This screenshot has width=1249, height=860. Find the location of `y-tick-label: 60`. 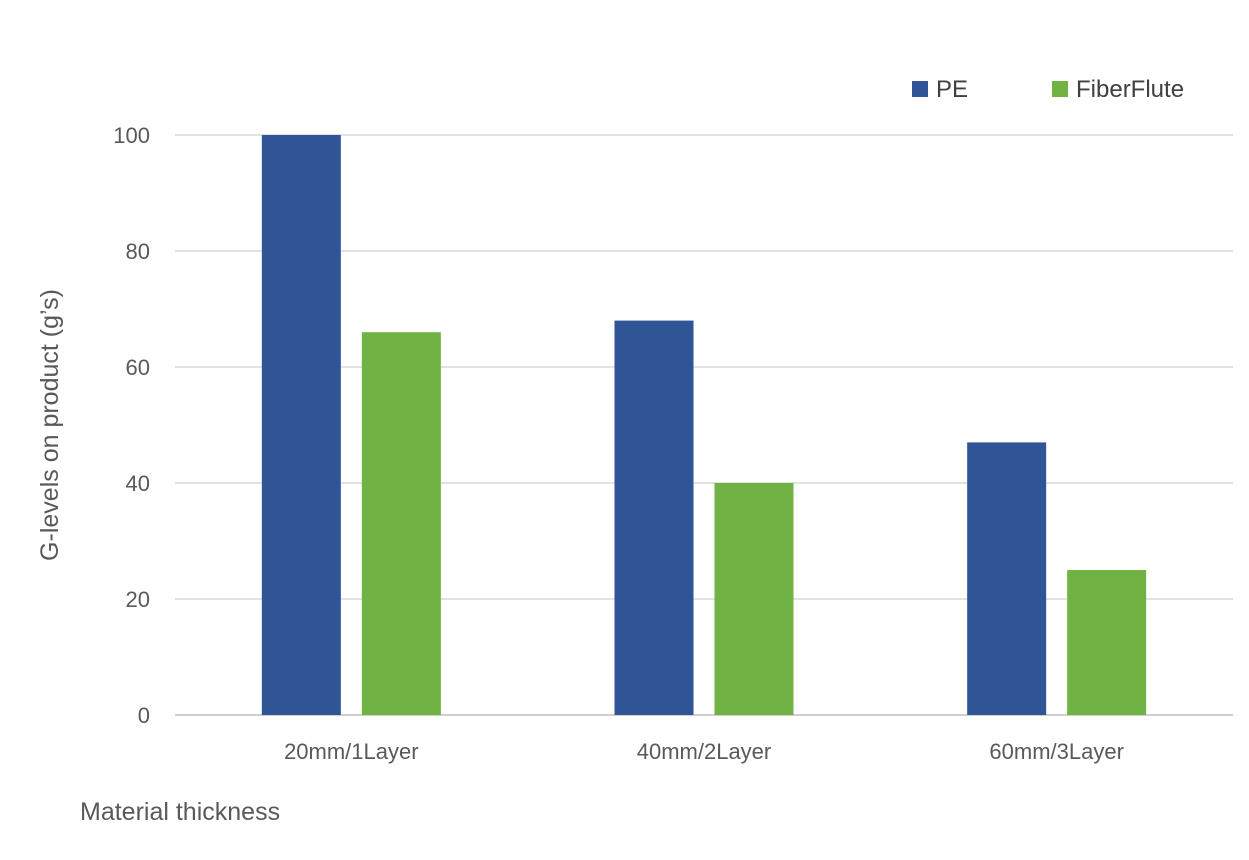

y-tick-label: 60 is located at coordinates (138, 367).